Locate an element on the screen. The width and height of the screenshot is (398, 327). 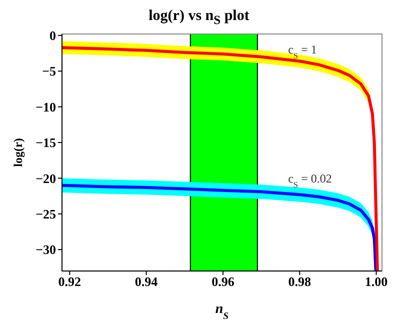
x-tick-label: 0.92 is located at coordinates (70, 282).